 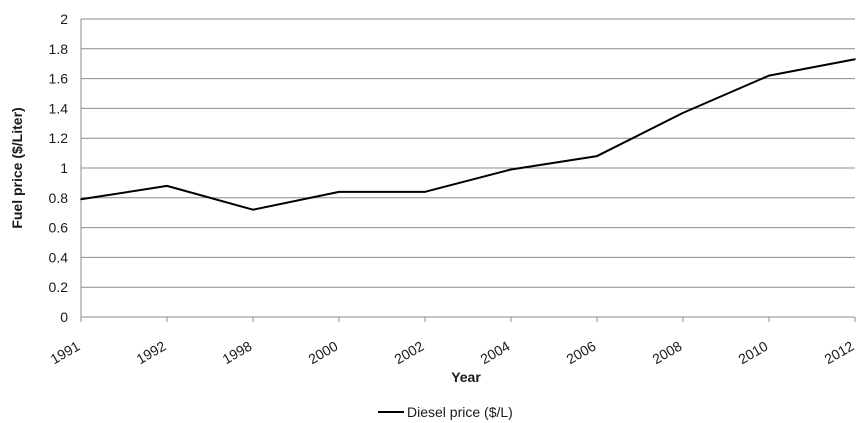 I want to click on y-tick-label: 1, so click(x=64, y=168).